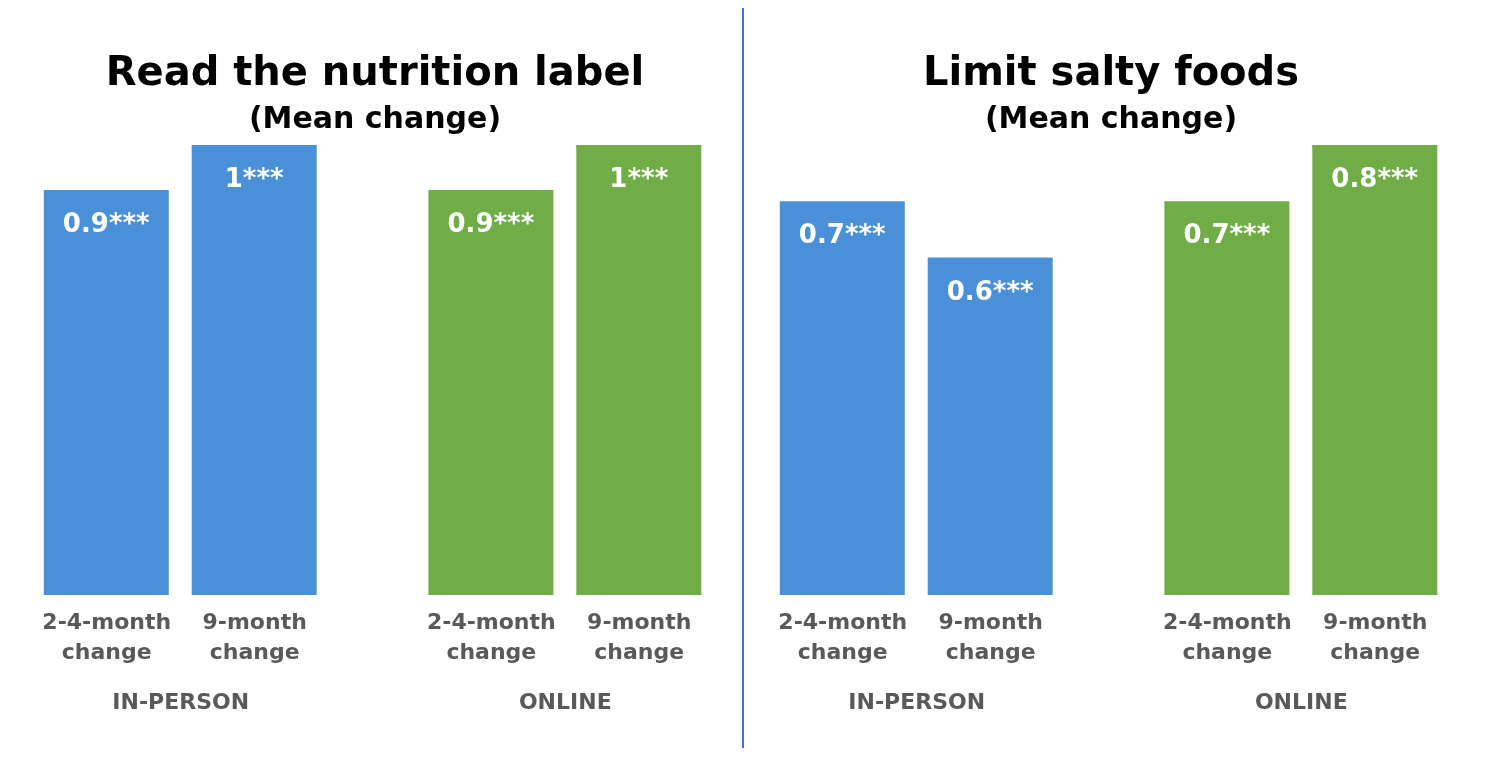 This screenshot has width=1486, height=766. Describe the element at coordinates (990, 290) in the screenshot. I see `data-label: 0.6***` at that location.